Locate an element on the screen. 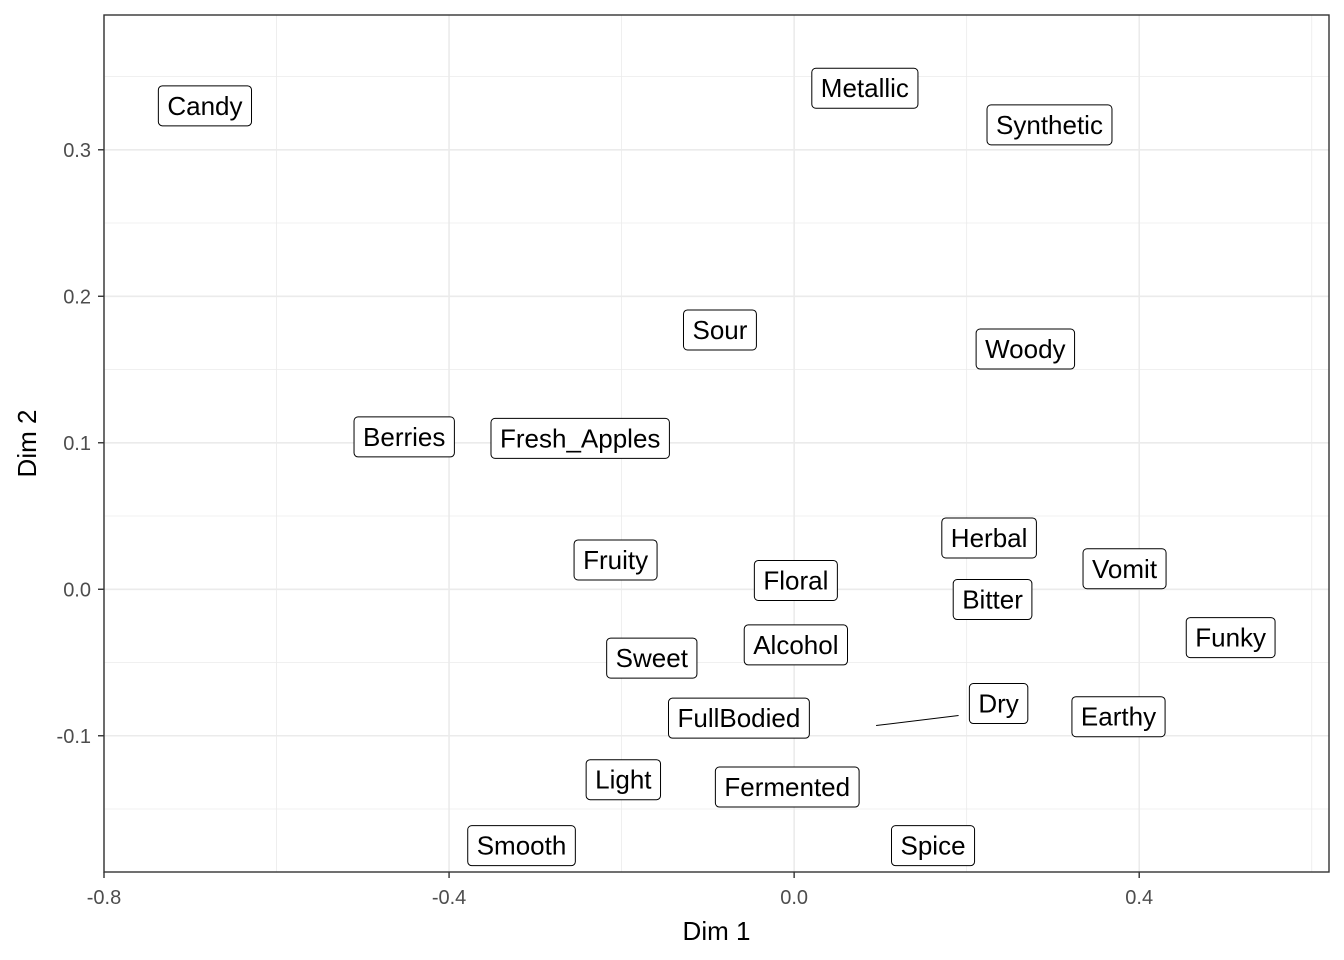  label-text: Vomit is located at coordinates (1125, 569).